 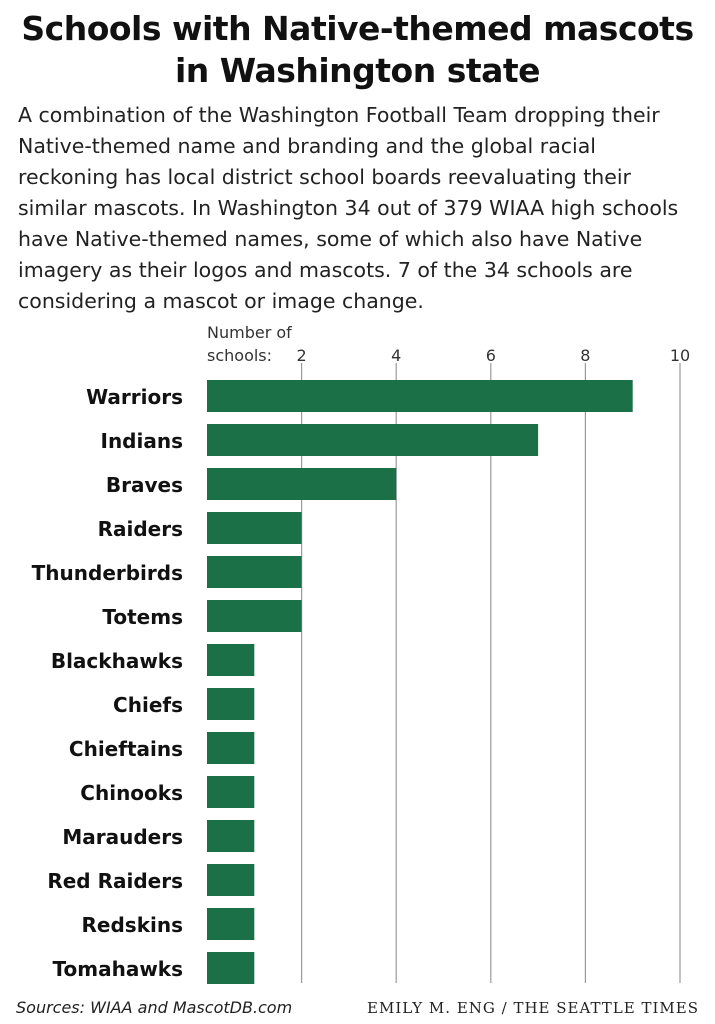 I want to click on category-label: Totems, so click(x=142, y=617).